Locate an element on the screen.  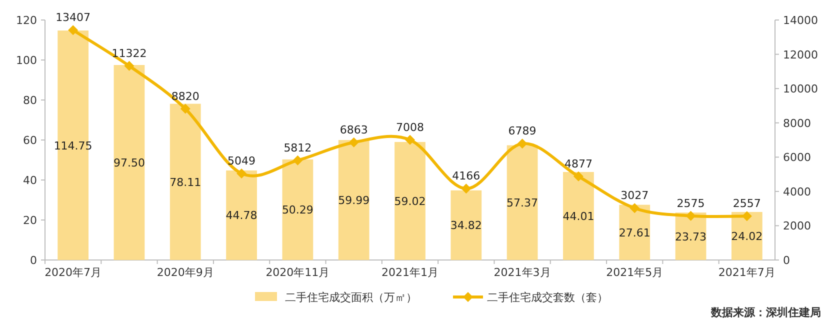
data-label: 97.50 is located at coordinates (129, 163).